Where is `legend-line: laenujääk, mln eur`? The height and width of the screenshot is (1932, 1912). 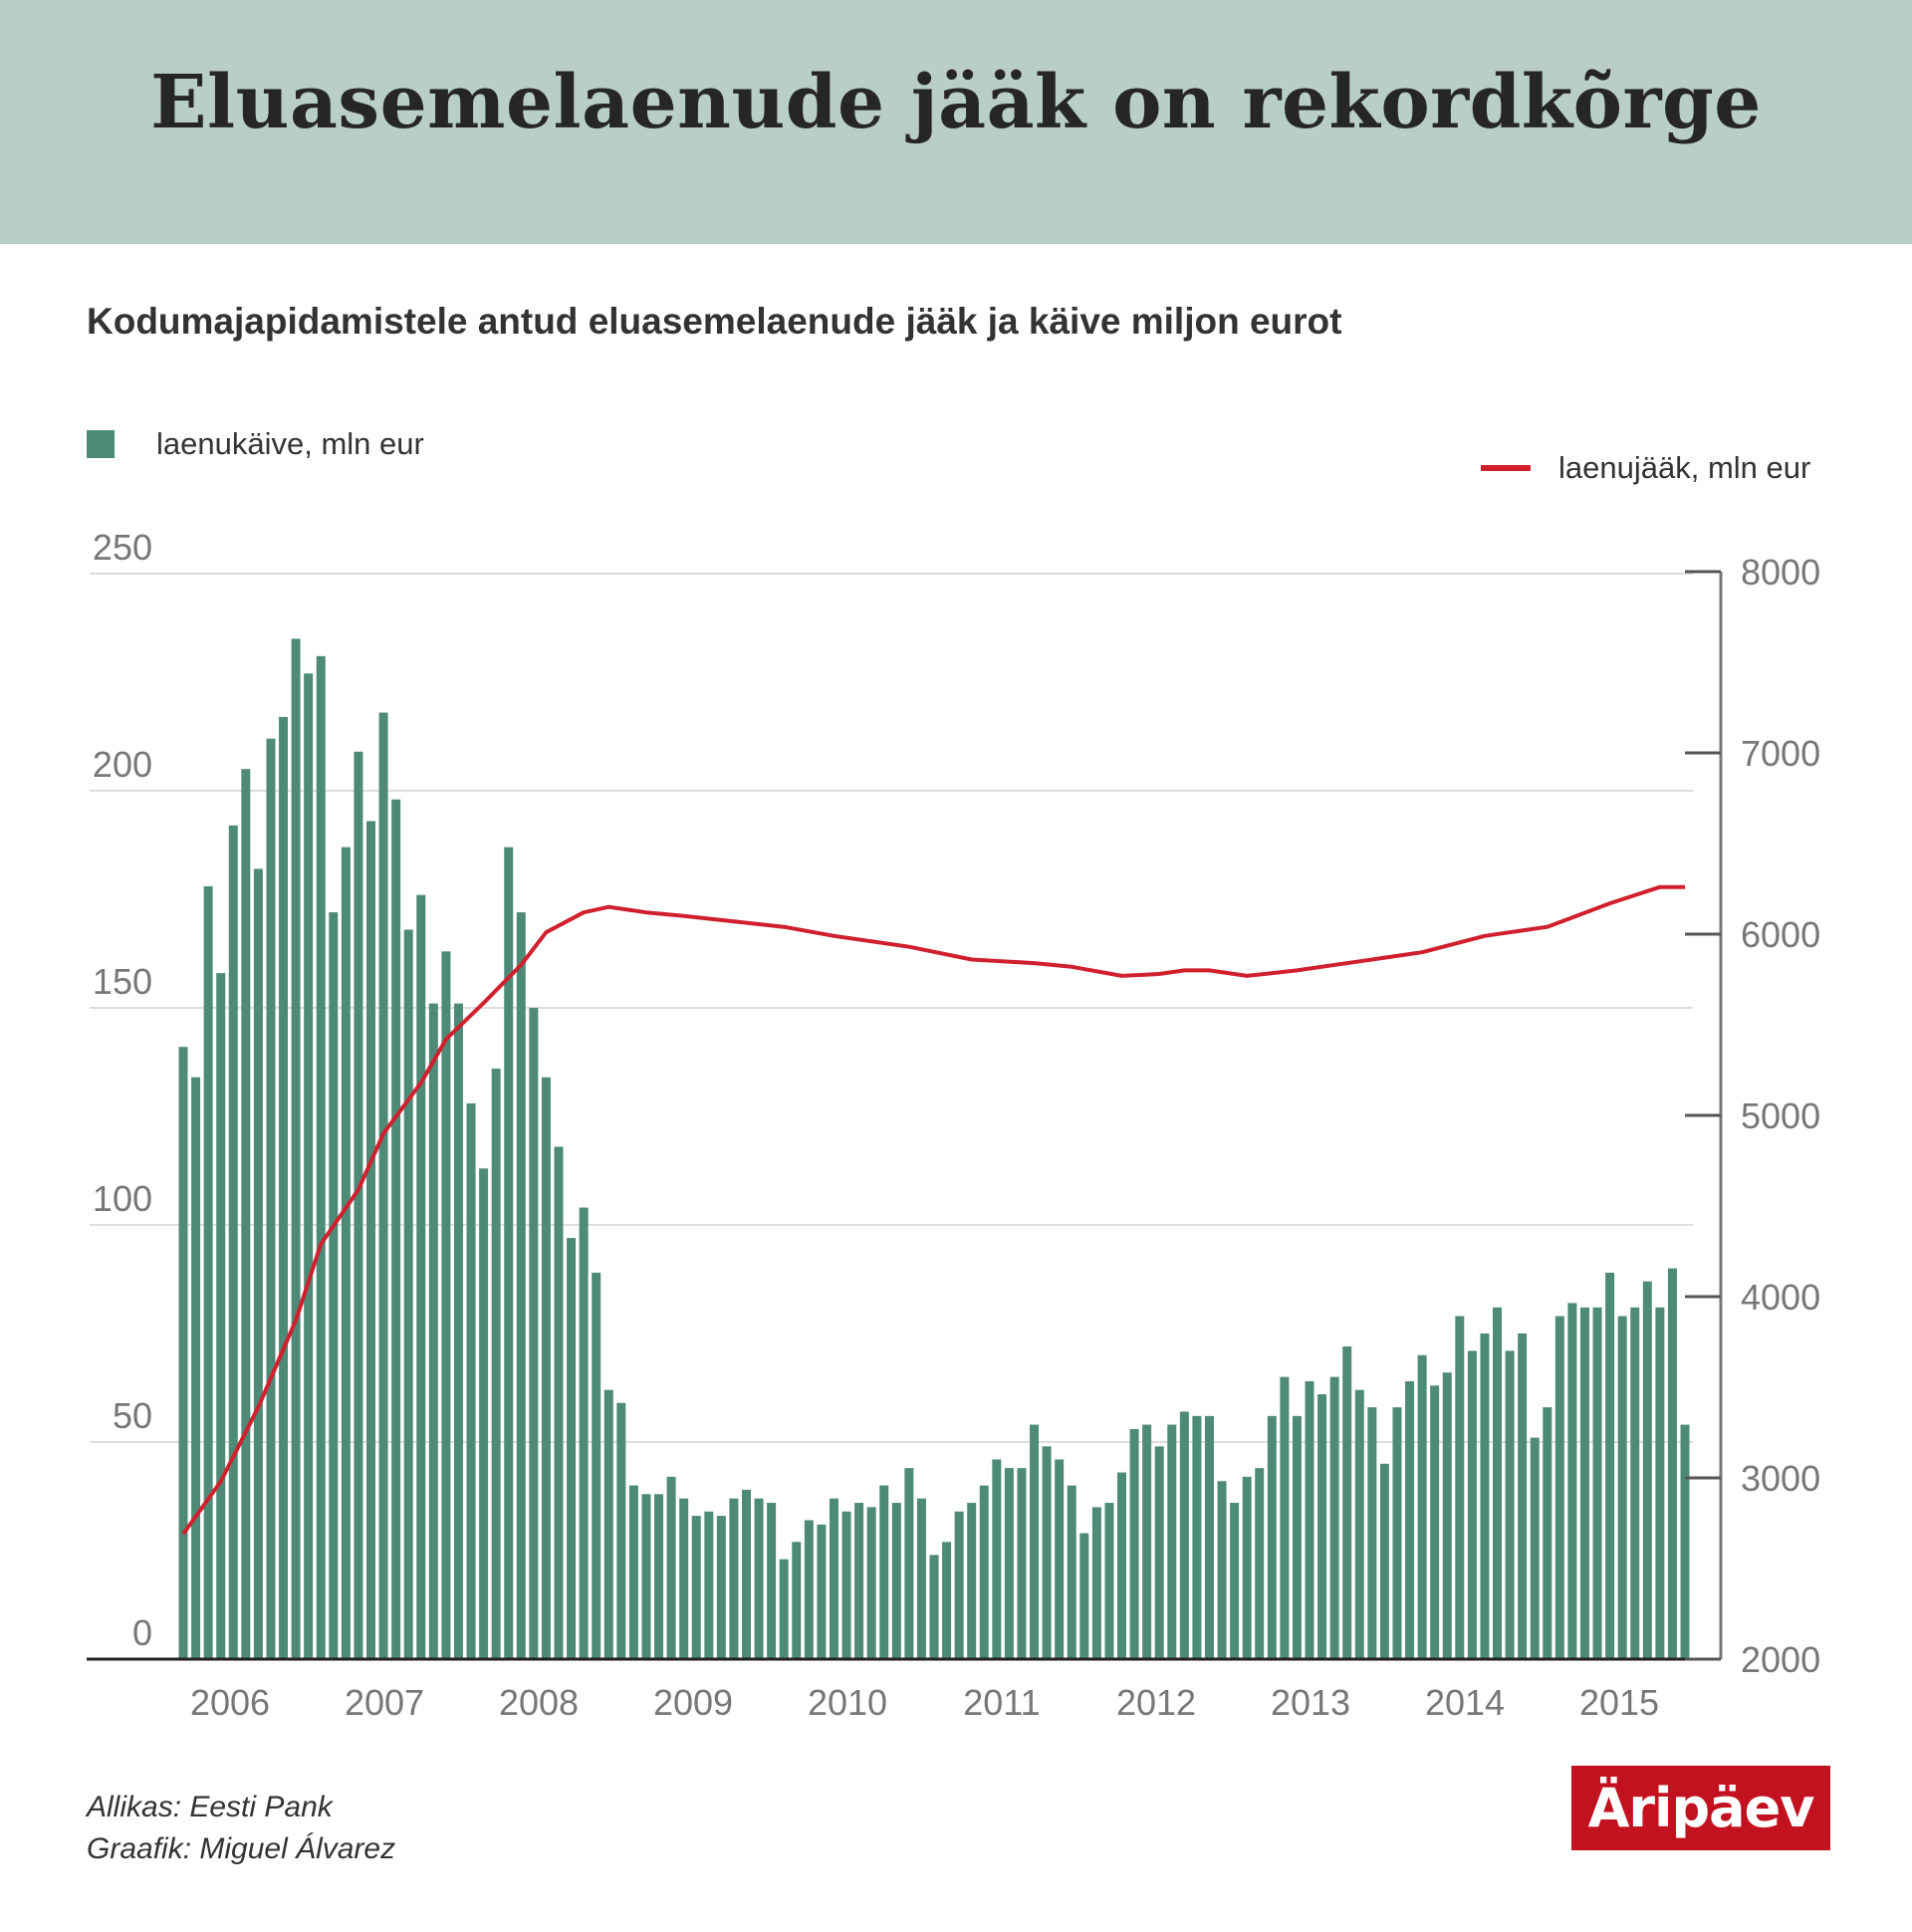 legend-line: laenujääk, mln eur is located at coordinates (1645, 468).